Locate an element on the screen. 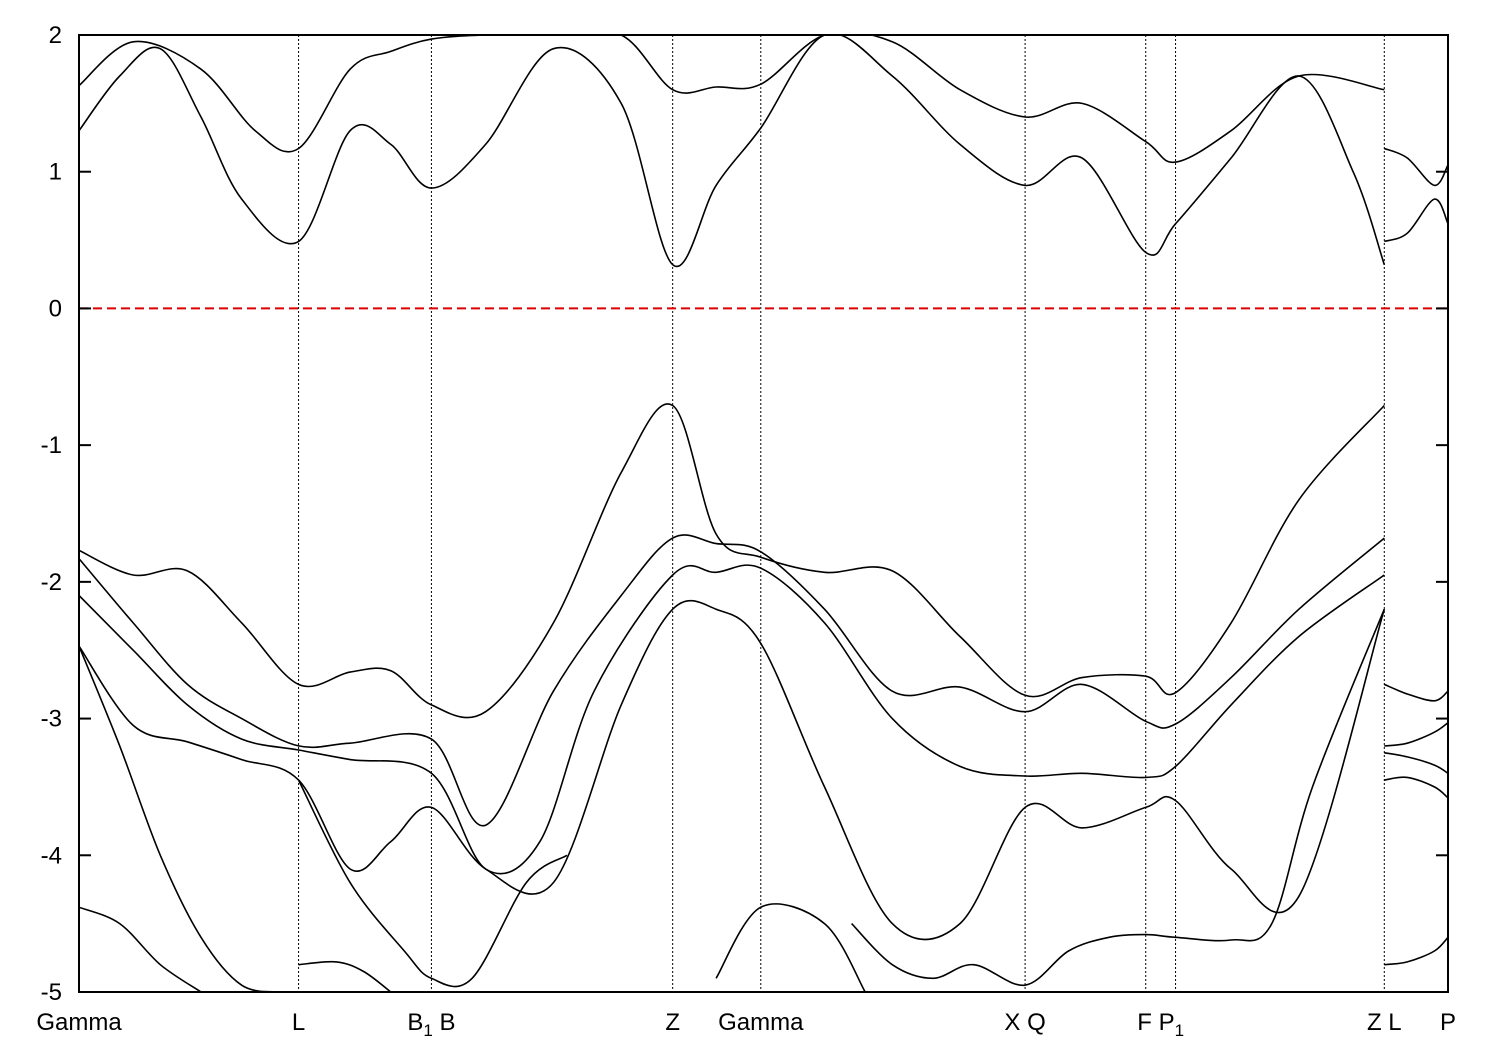 Image resolution: width=1500 pixels, height=1050 pixels. y-tick-label: -1 is located at coordinates (51, 445).